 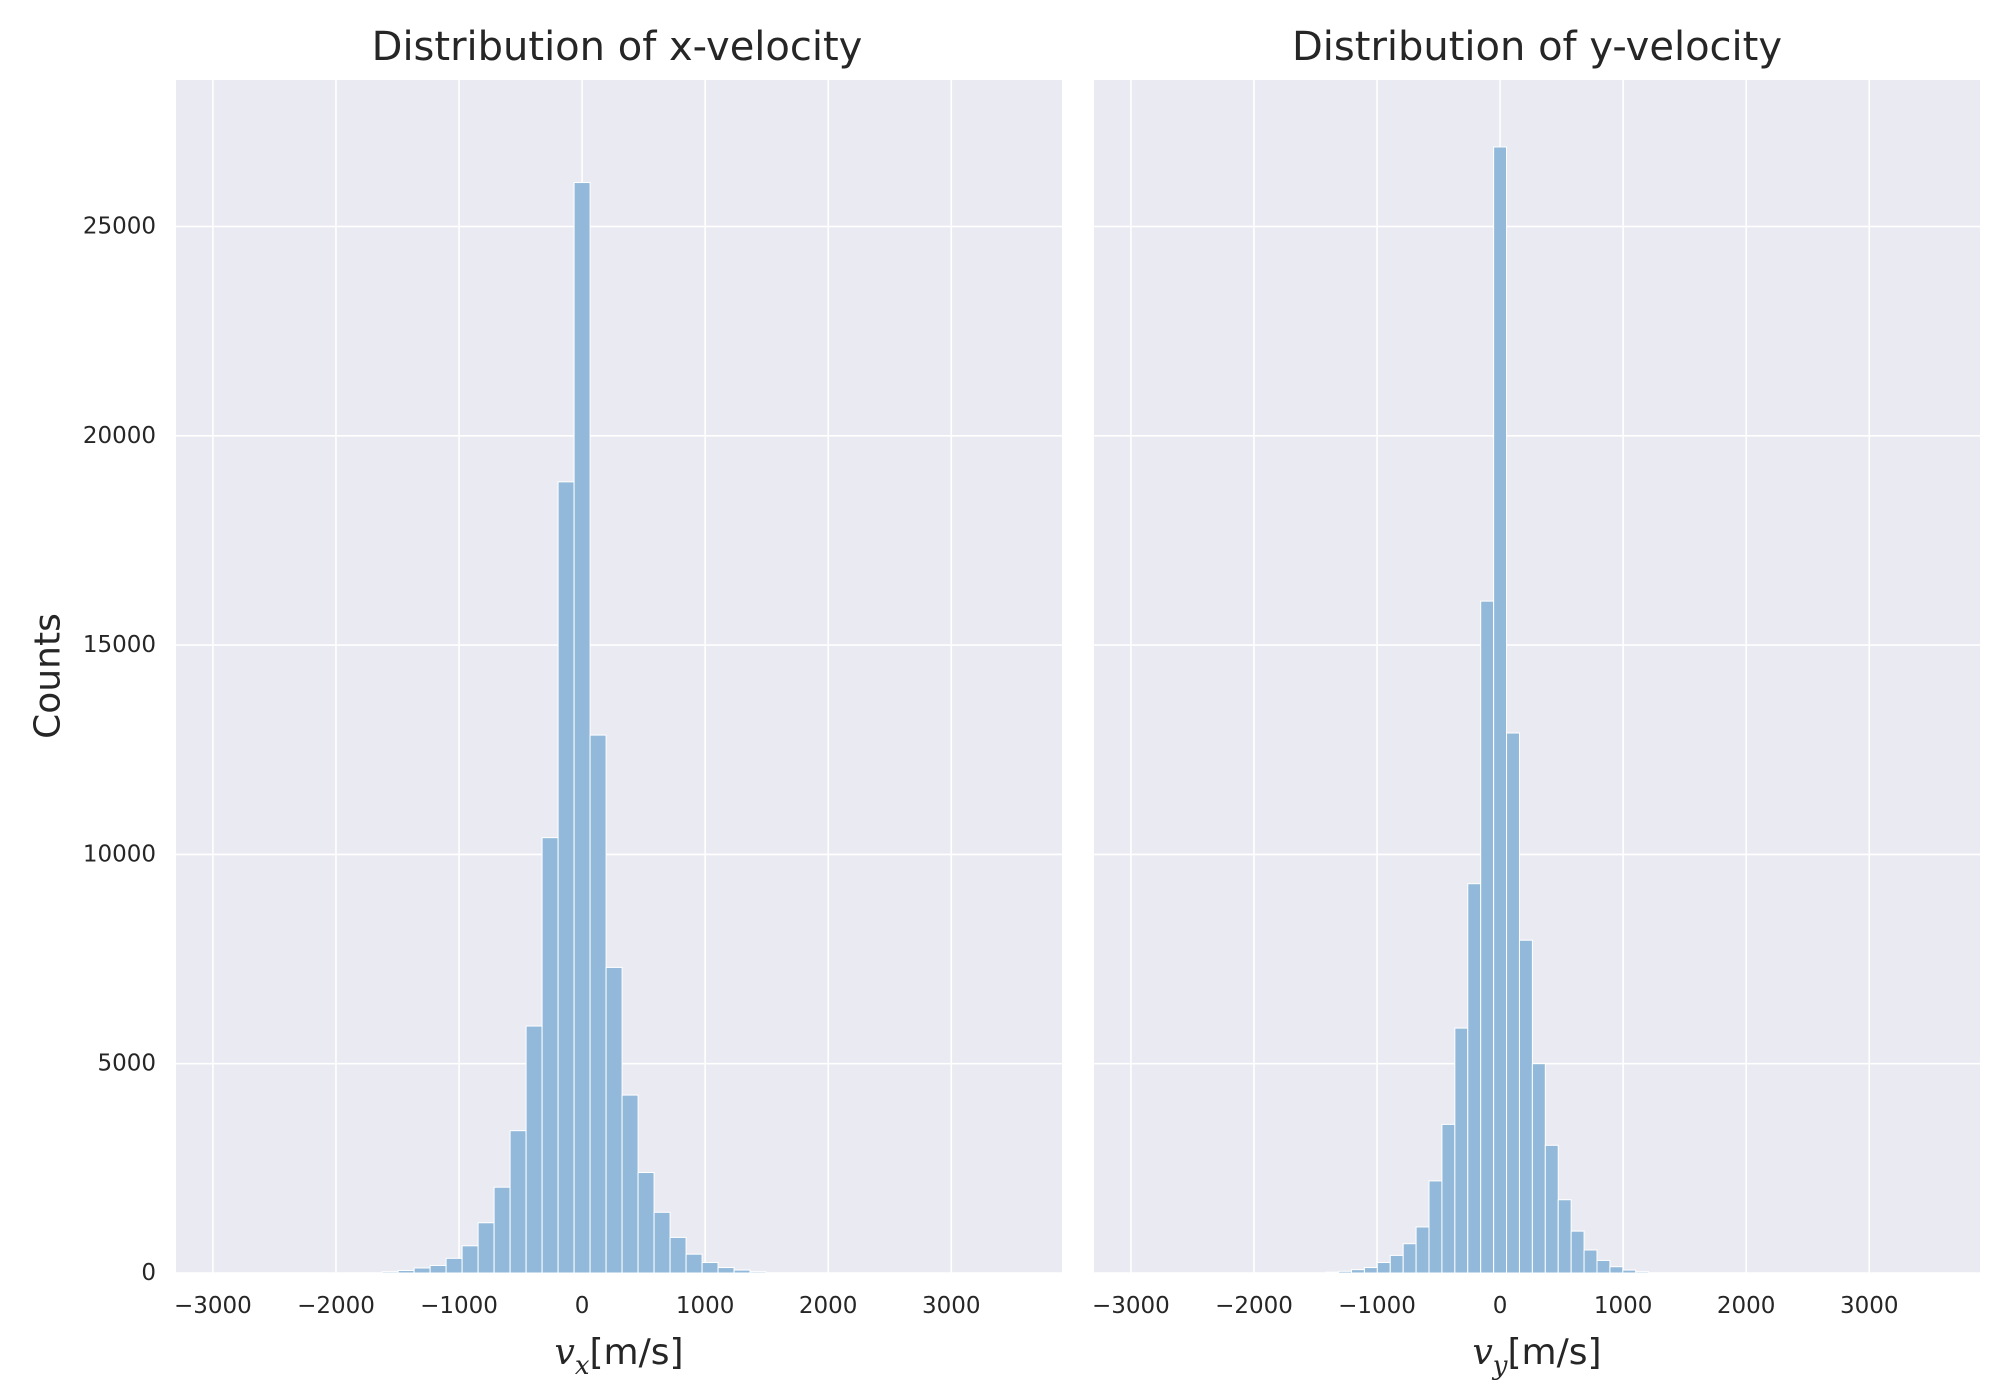 I want to click on y-tick-label: 0, so click(x=148, y=1273).